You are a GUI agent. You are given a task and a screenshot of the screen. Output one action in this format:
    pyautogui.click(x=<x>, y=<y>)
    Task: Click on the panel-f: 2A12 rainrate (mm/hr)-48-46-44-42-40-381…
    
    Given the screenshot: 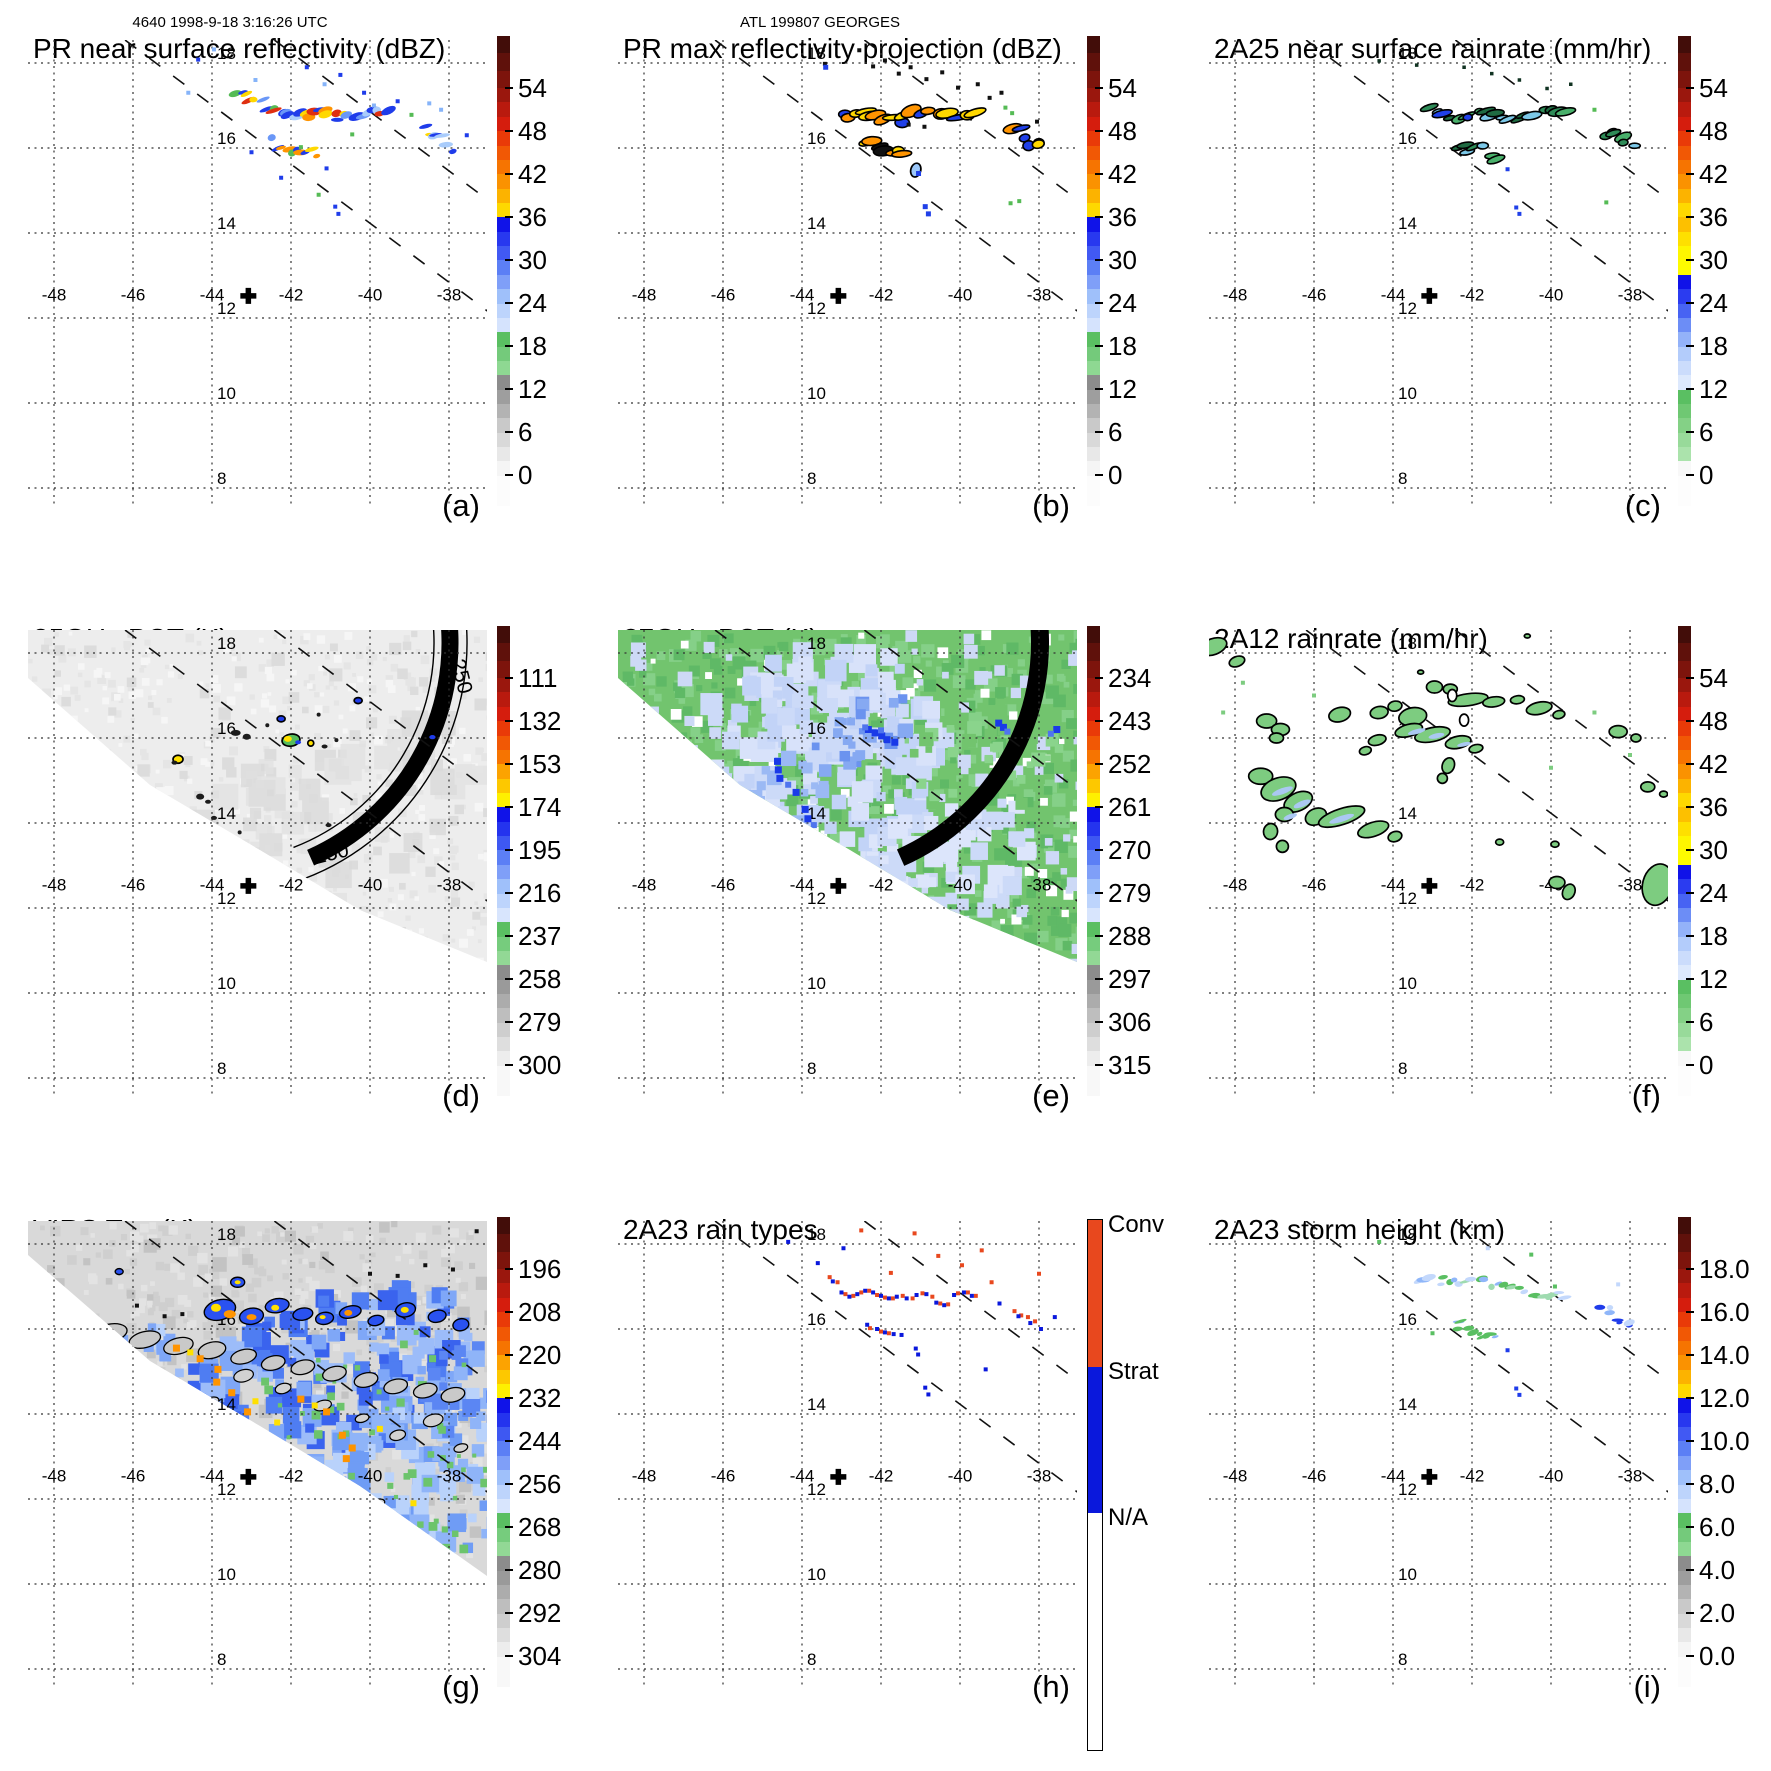 What is the action you would take?
    pyautogui.click(x=1476, y=885)
    